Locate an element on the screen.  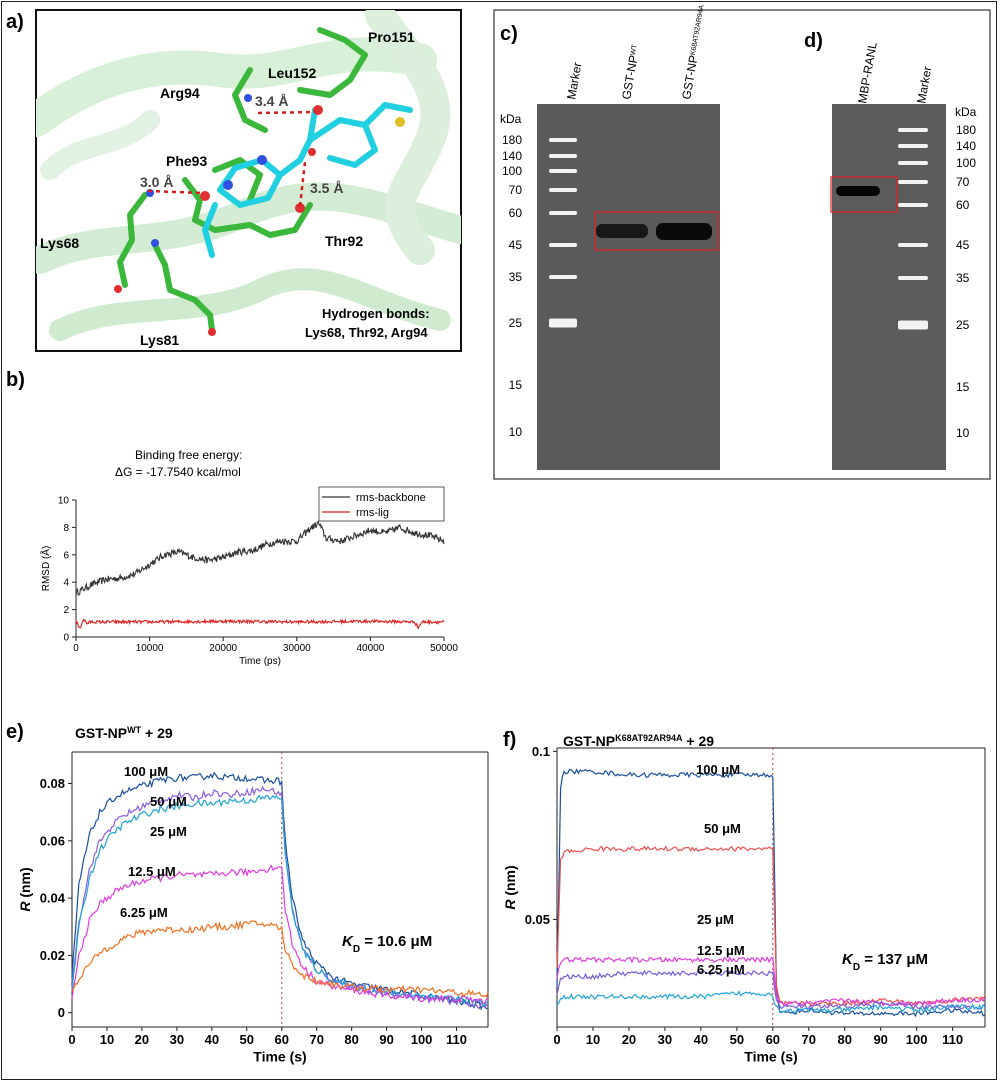
marker-size-label: 35 is located at coordinates (516, 277).